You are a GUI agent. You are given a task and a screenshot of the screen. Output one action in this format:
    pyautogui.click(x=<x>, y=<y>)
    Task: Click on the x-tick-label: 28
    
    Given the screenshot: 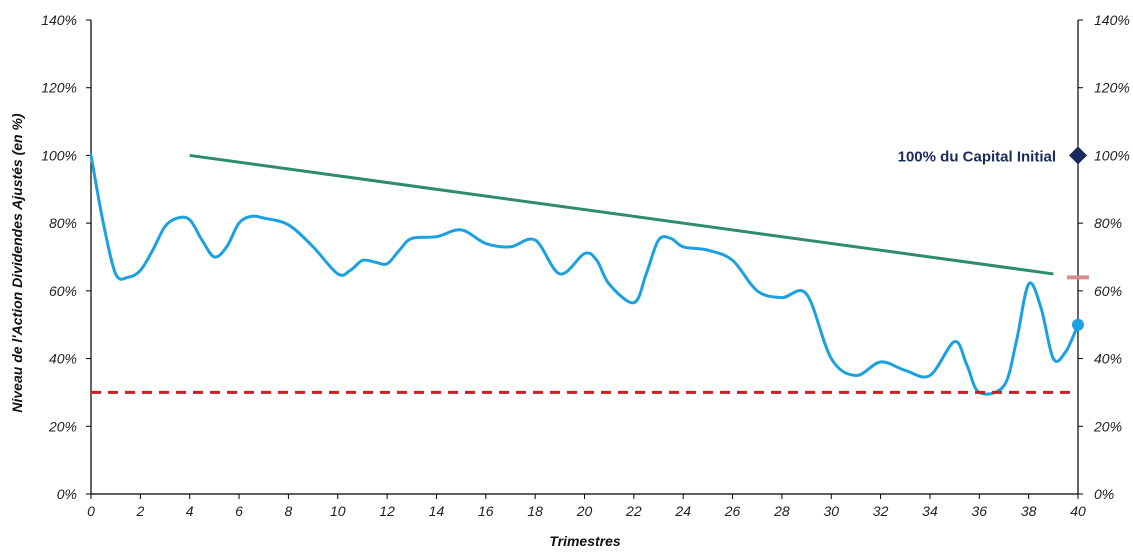 What is the action you would take?
    pyautogui.click(x=781, y=511)
    